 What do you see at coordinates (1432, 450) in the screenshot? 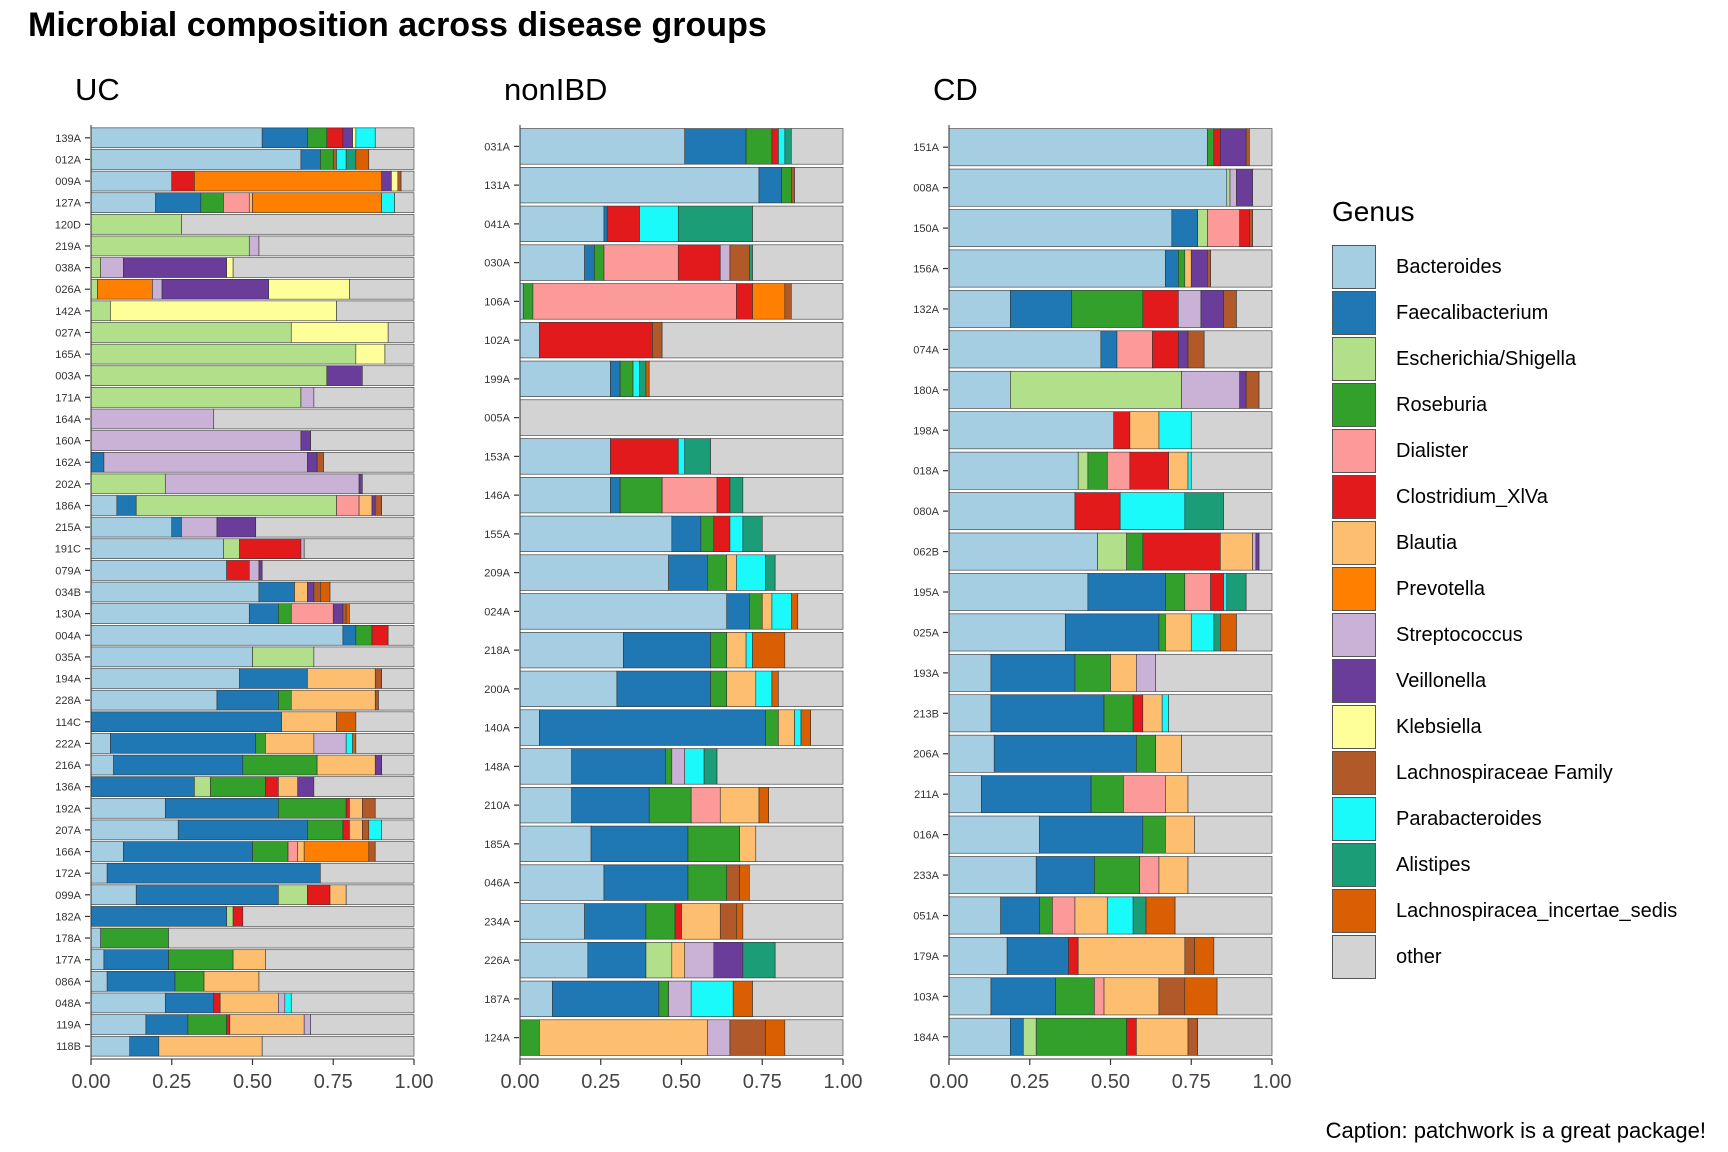
I see `legend-label: Dialister` at bounding box center [1432, 450].